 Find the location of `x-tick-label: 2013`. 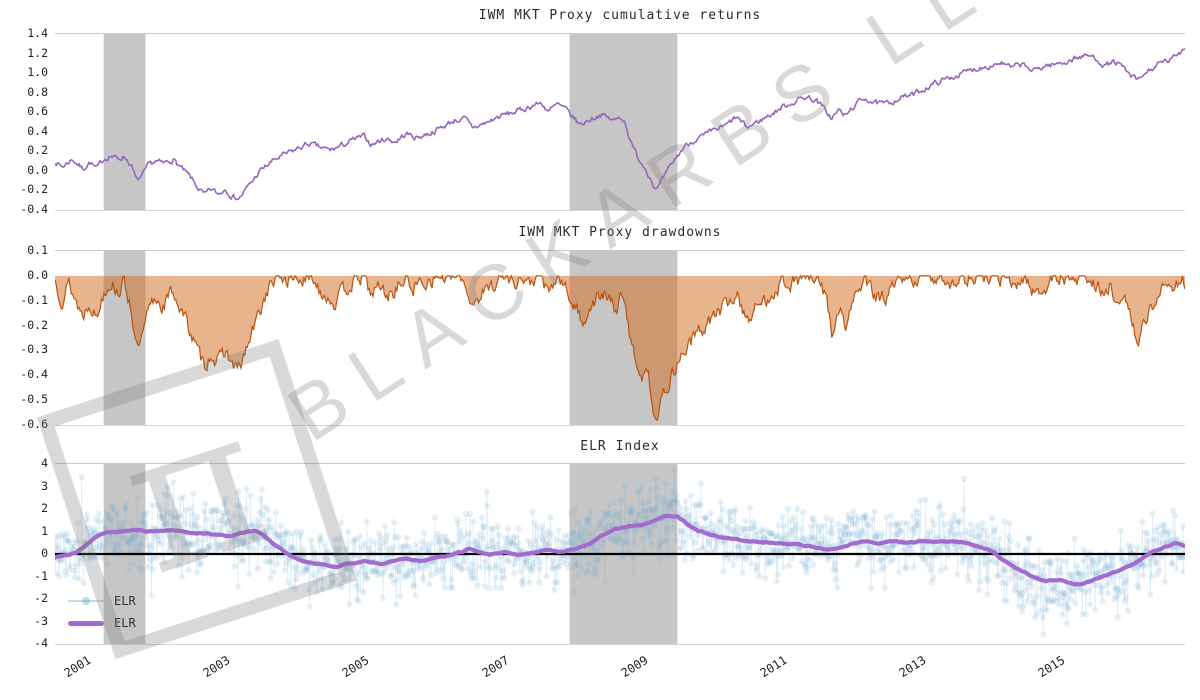

x-tick-label: 2013 is located at coordinates (912, 667).